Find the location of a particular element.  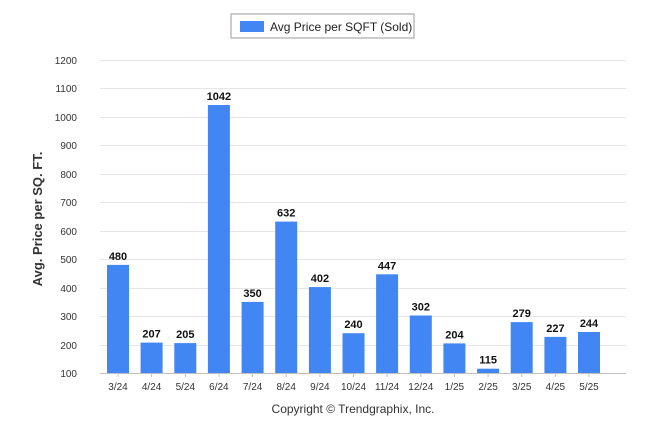

data-label: 207 is located at coordinates (151, 335).